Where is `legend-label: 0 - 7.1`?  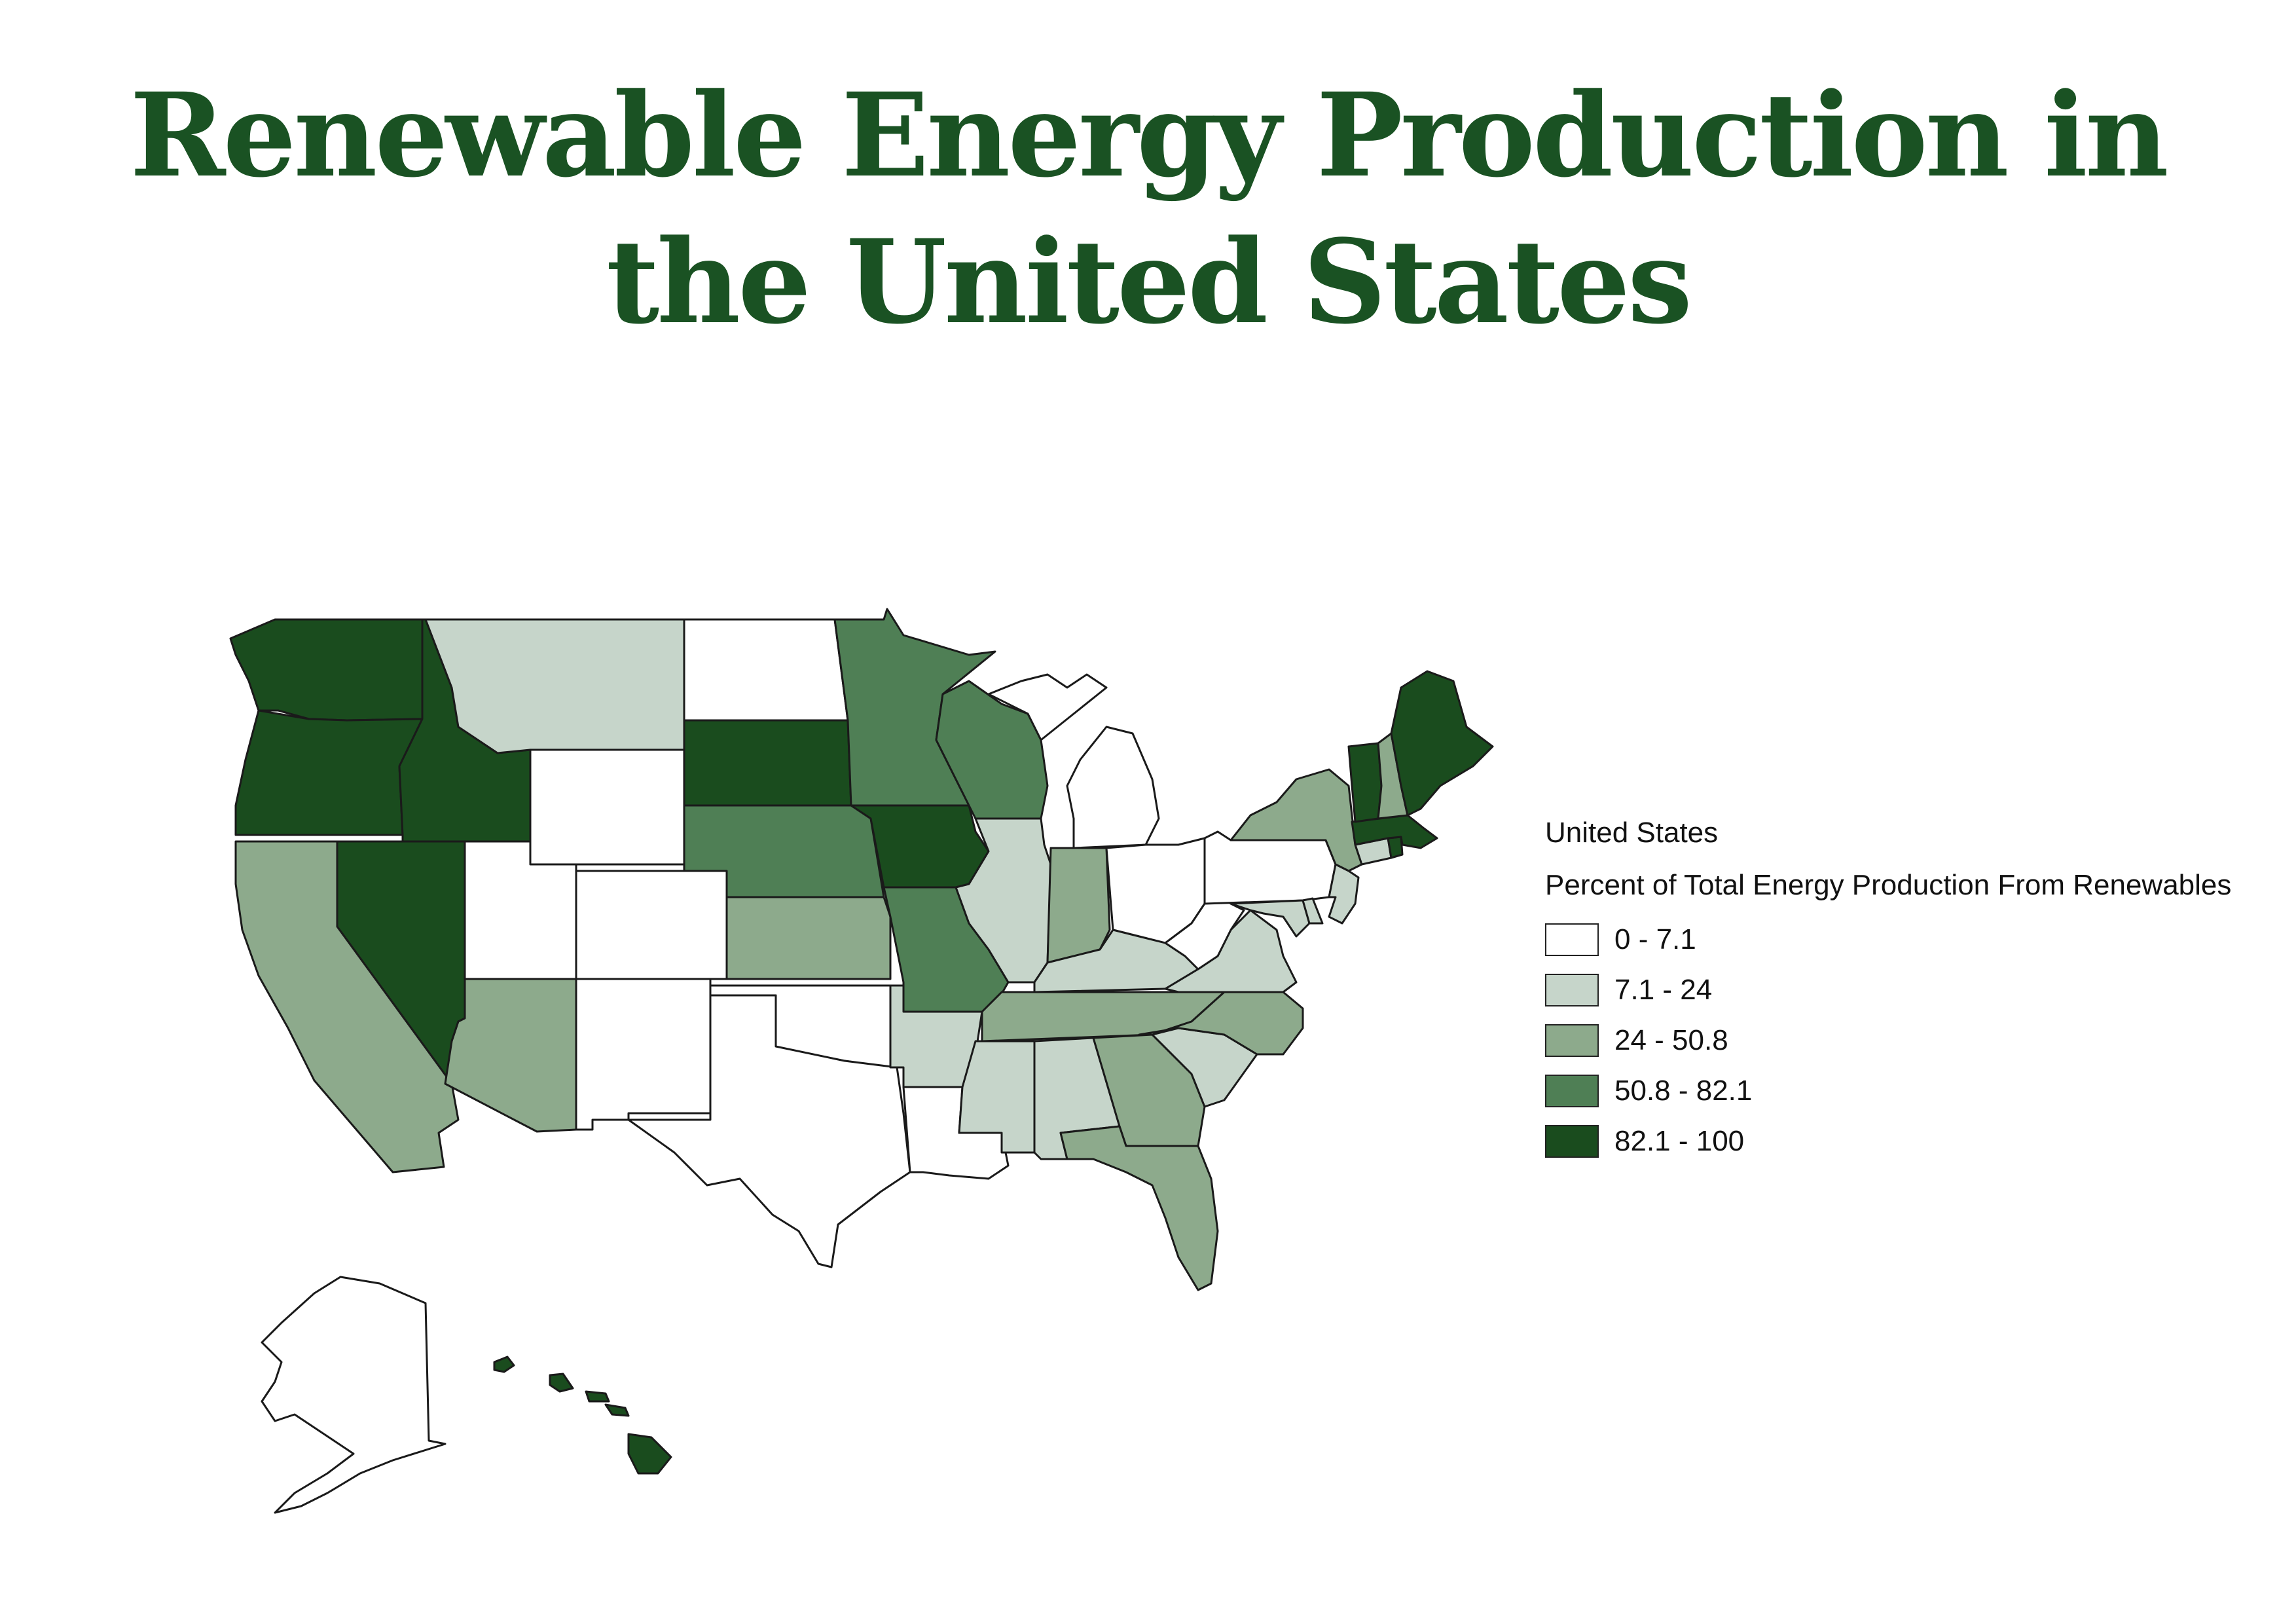 legend-label: 0 - 7.1 is located at coordinates (1655, 939).